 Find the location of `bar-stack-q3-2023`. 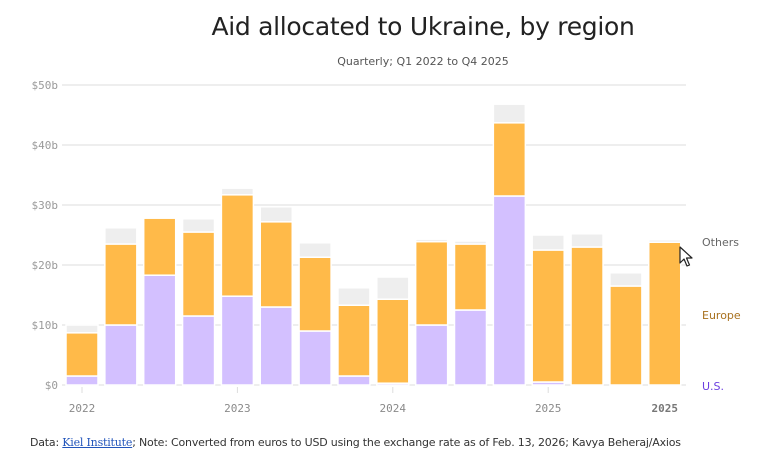

bar-stack-q3-2023 is located at coordinates (315, 314).